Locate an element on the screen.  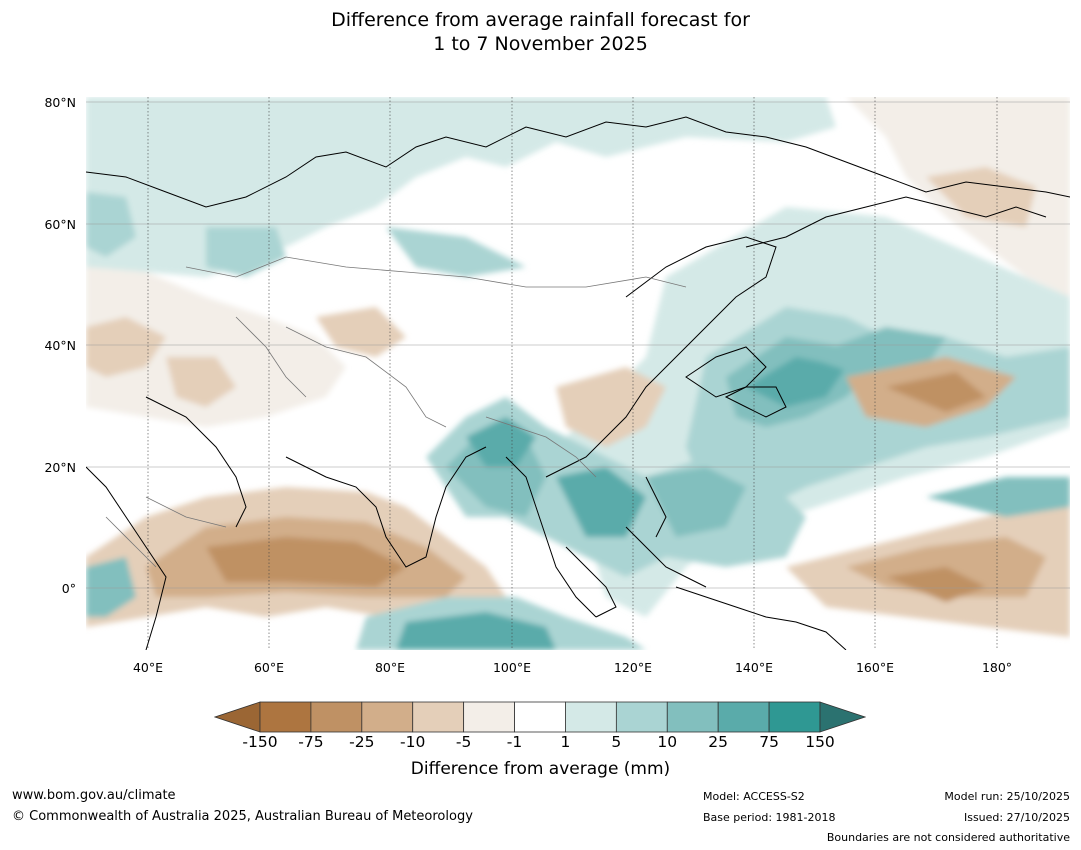
colorbar-tick-label: 5 is located at coordinates (616, 742).